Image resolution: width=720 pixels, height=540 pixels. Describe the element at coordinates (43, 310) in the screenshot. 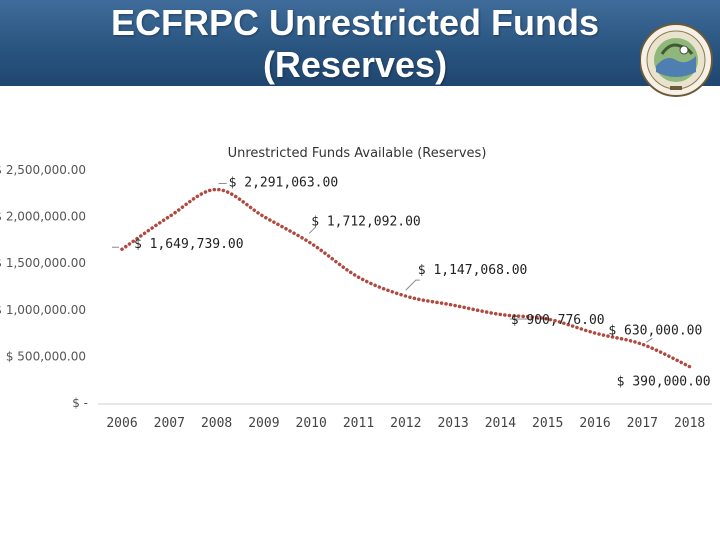

I see `y-tick-label: $ 1,000,000.00` at that location.